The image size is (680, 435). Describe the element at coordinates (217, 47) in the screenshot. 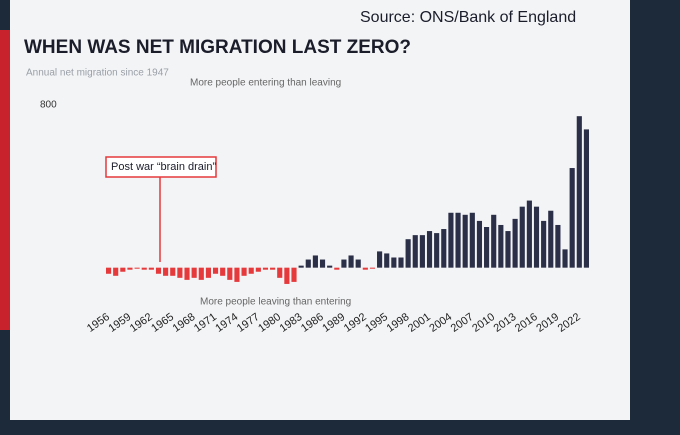

I see `chart-title: WHEN WAS NET MIGRATION LAST ZERO?` at that location.